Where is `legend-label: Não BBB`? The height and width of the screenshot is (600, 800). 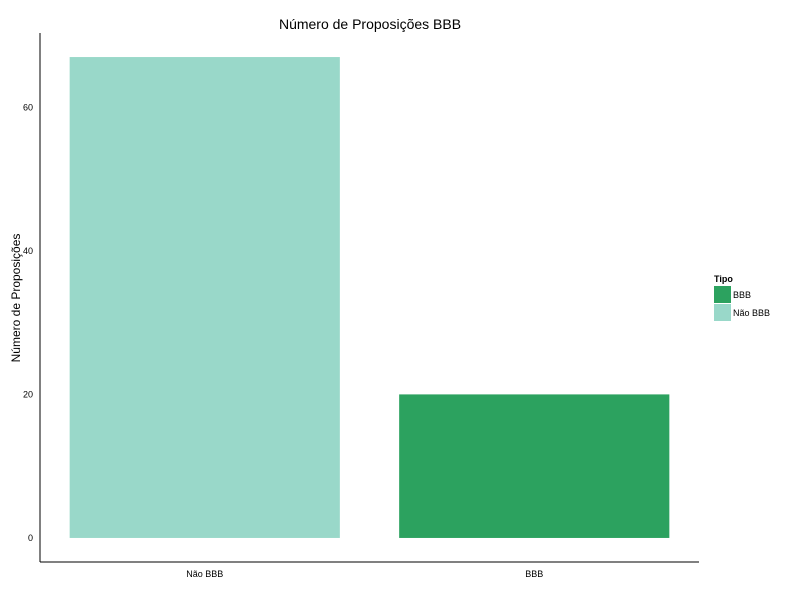 legend-label: Não BBB is located at coordinates (751, 313).